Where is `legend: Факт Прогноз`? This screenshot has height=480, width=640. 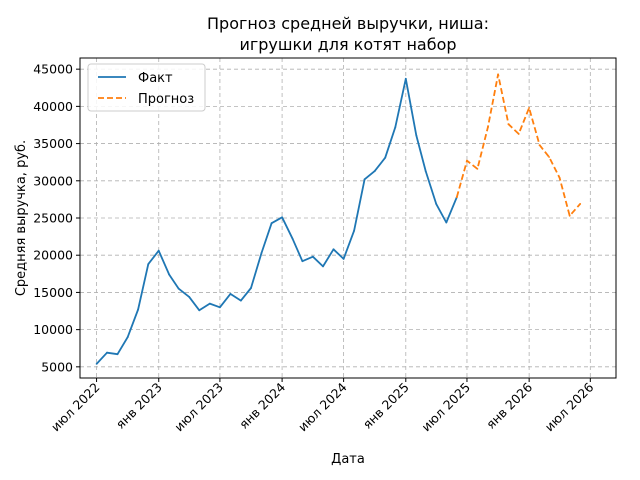 legend: Факт Прогноз is located at coordinates (146, 87).